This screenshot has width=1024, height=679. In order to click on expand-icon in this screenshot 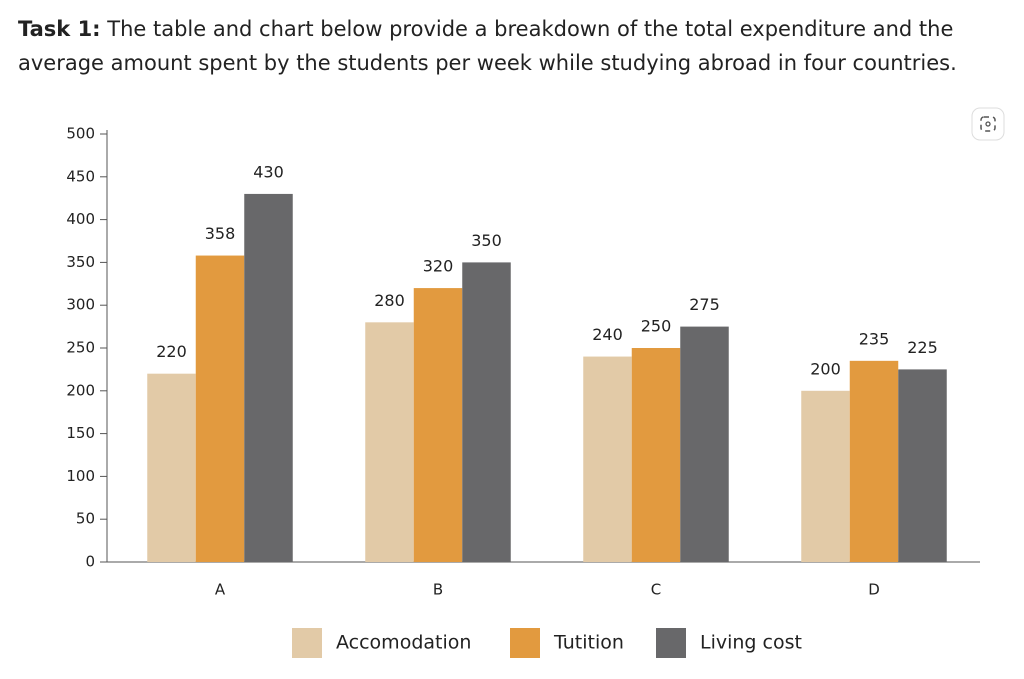, I will do `click(988, 124)`.